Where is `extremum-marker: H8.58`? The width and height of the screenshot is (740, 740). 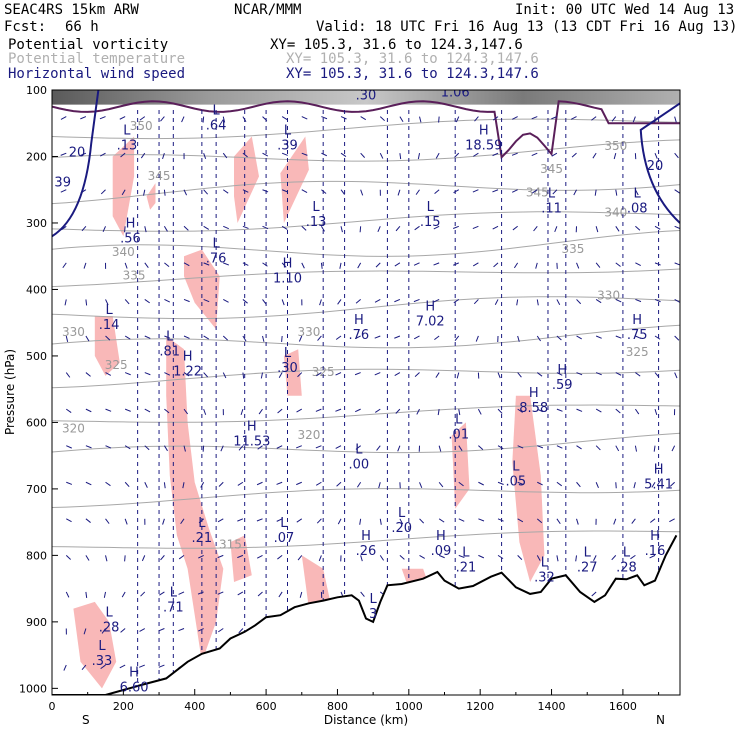 extremum-marker: H8.58 is located at coordinates (533, 401).